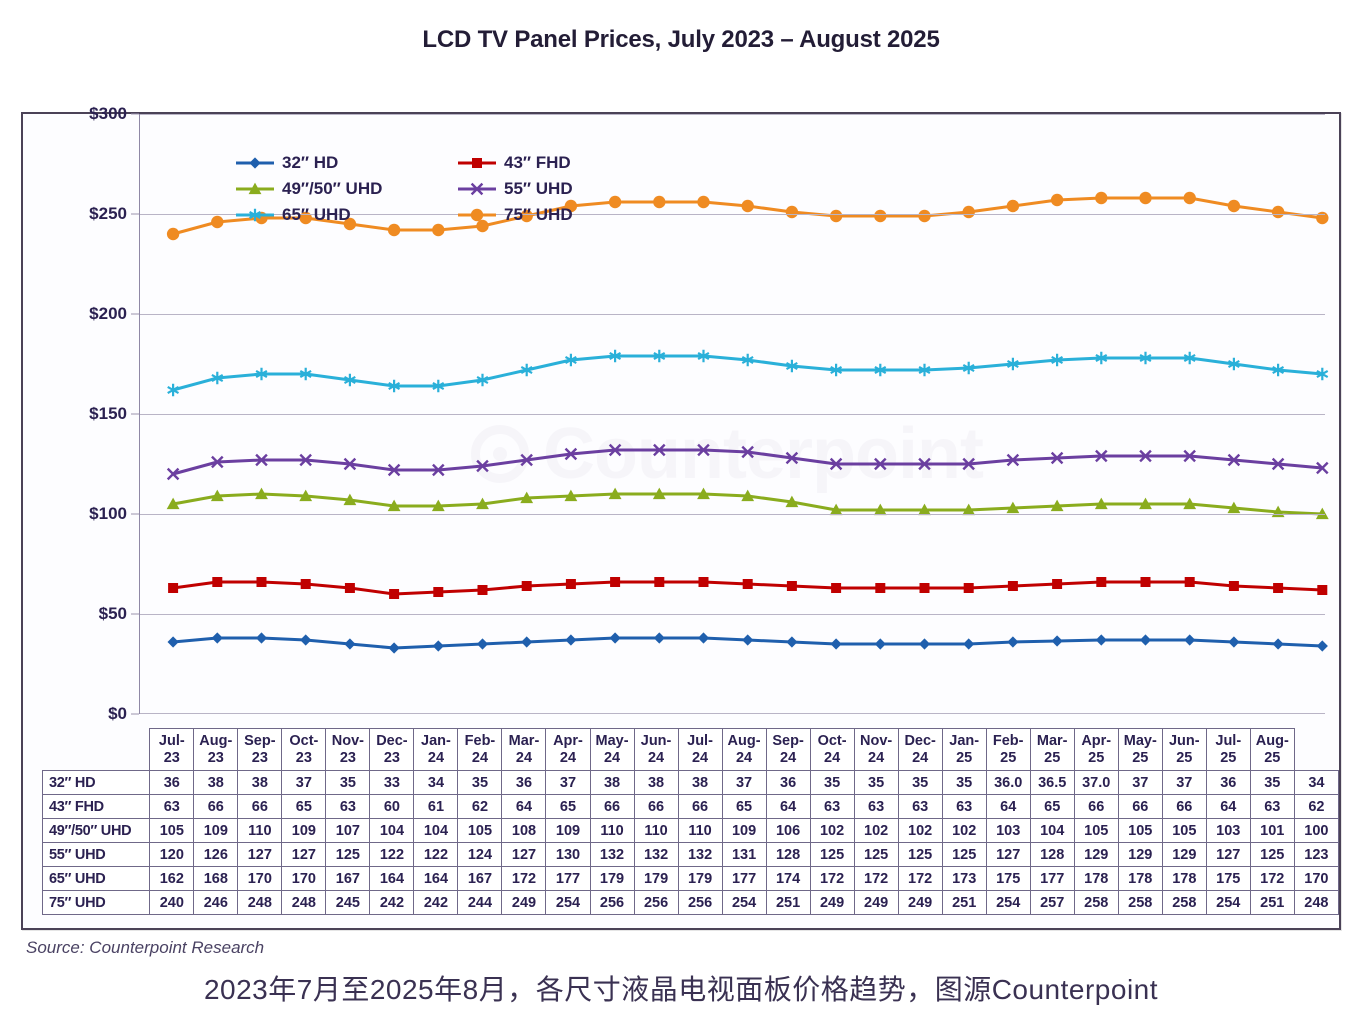 The image size is (1362, 1014). What do you see at coordinates (744, 830) in the screenshot?
I see `table-cell: 109` at bounding box center [744, 830].